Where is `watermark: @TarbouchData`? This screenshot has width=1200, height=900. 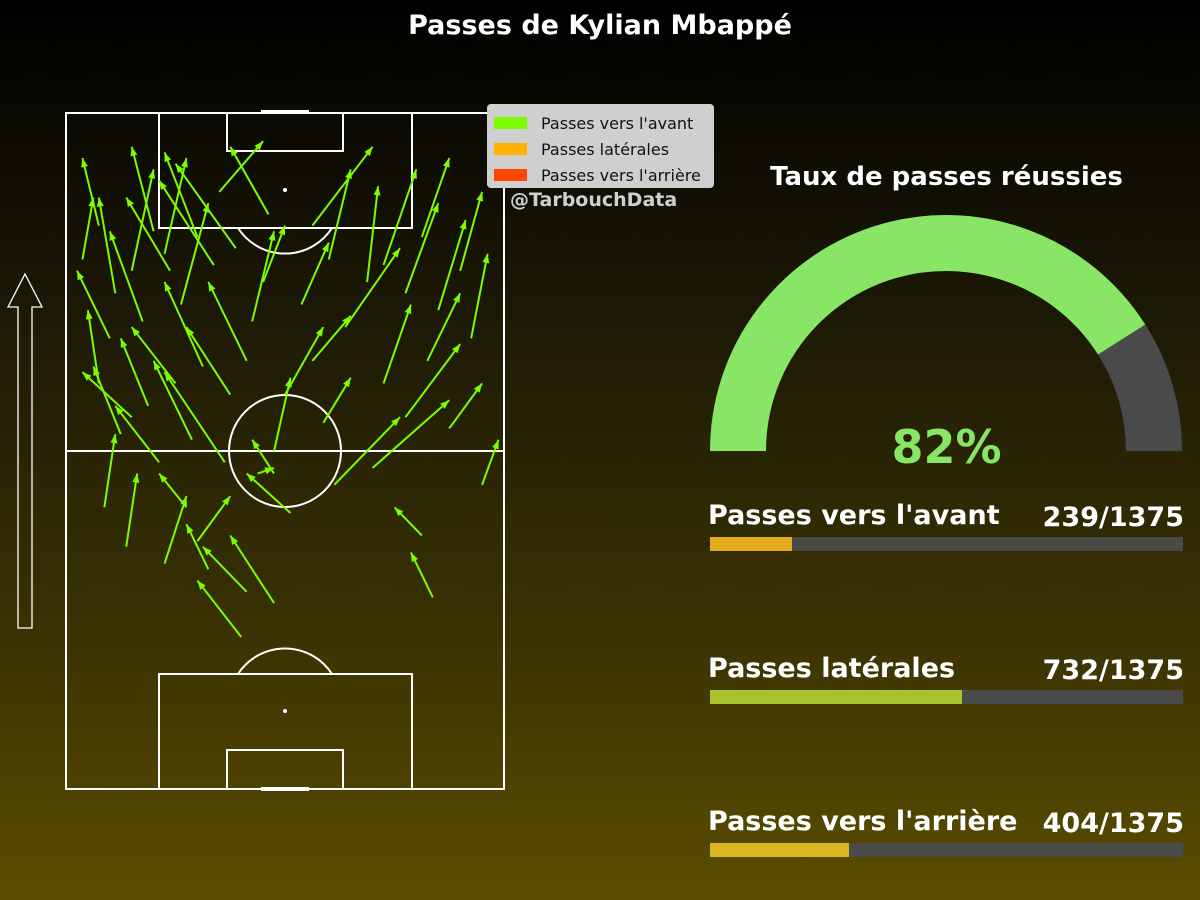
watermark: @TarbouchData is located at coordinates (594, 200).